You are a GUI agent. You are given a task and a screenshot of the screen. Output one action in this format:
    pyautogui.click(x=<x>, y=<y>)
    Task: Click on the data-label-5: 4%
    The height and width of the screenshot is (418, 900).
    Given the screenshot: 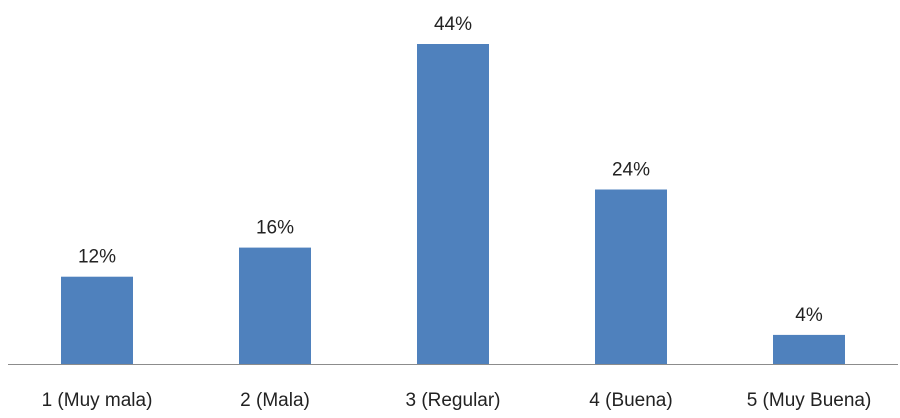 What is the action you would take?
    pyautogui.click(x=809, y=315)
    